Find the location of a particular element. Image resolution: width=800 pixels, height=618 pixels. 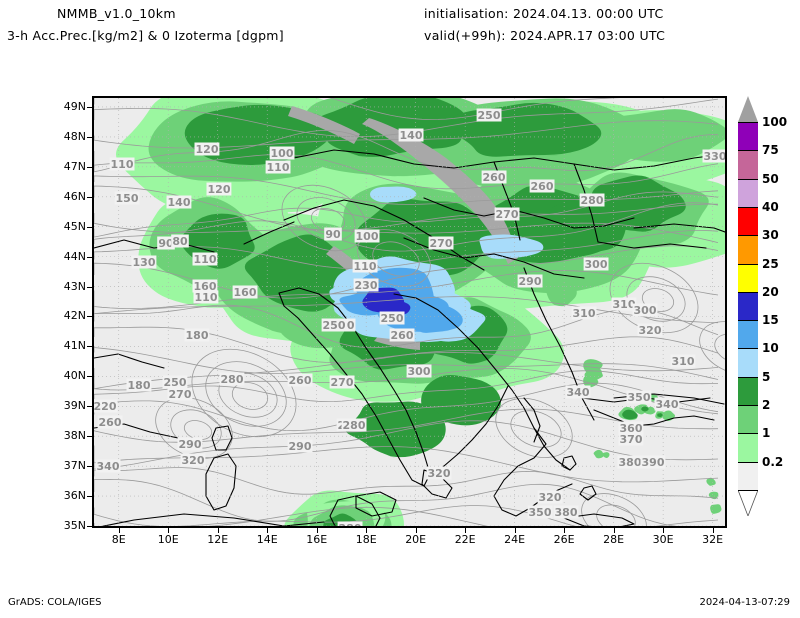

y-tick-label: 38N is located at coordinates (74, 436).